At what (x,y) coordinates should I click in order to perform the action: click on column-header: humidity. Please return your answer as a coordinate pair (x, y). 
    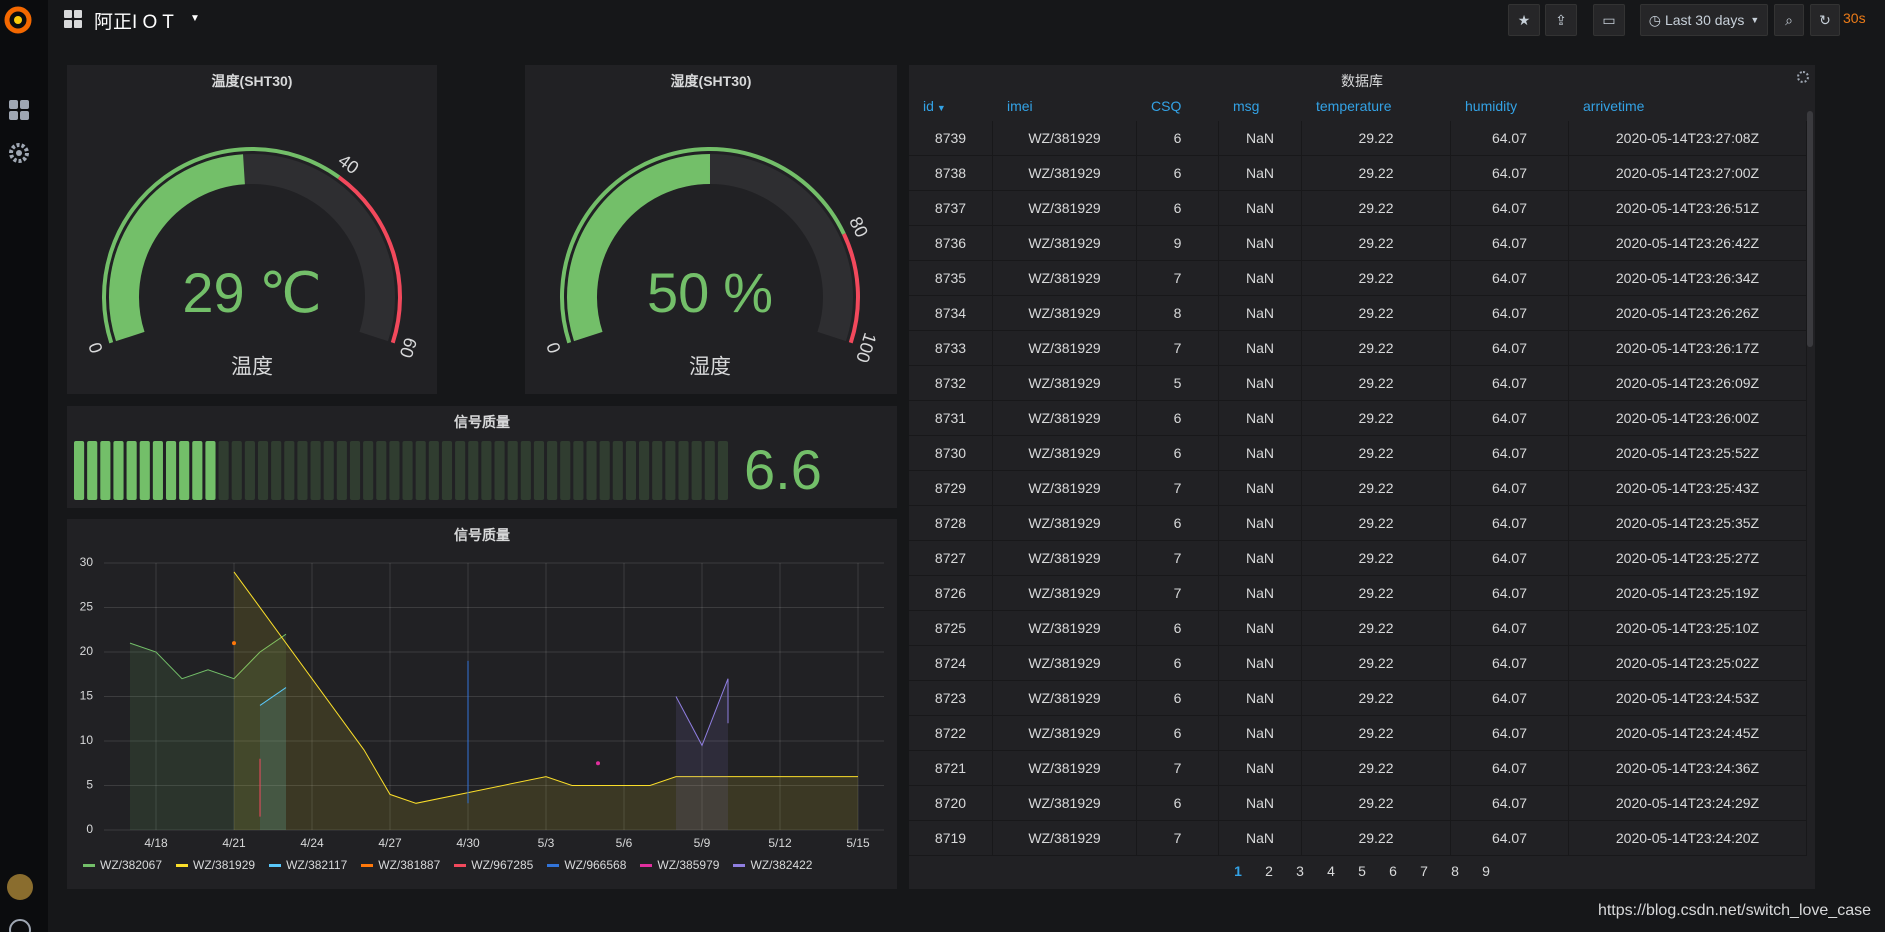
    Looking at the image, I should click on (1510, 106).